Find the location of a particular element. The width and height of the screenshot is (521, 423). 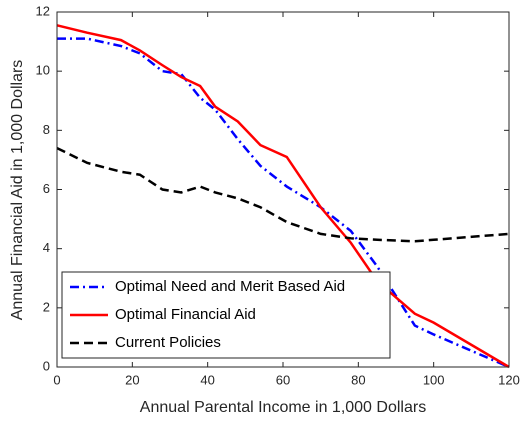

x-tick-label: 60 is located at coordinates (283, 379).